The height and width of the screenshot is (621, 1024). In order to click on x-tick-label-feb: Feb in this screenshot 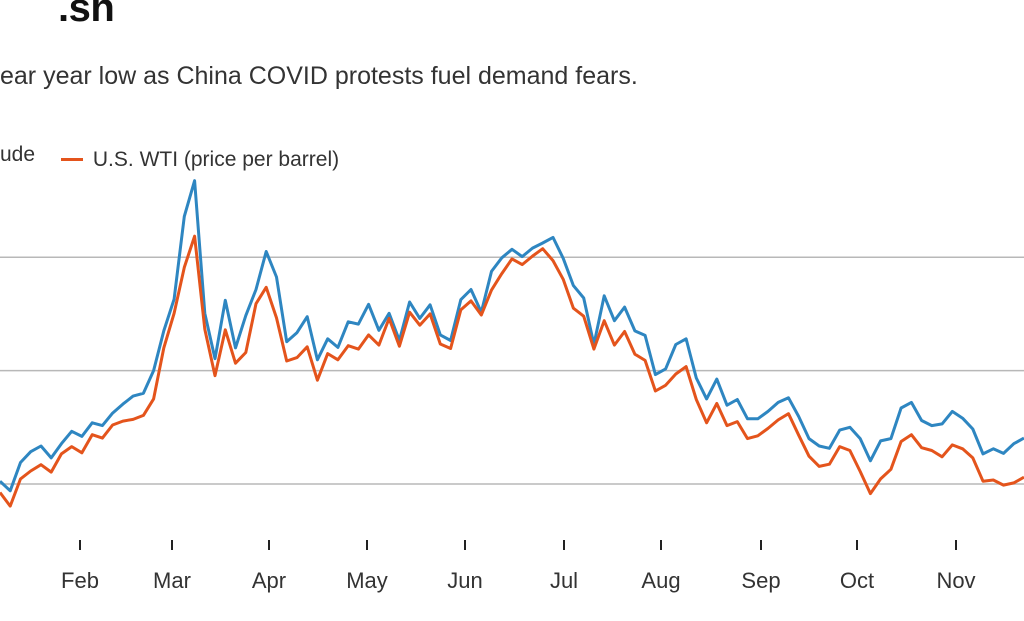, I will do `click(80, 580)`.